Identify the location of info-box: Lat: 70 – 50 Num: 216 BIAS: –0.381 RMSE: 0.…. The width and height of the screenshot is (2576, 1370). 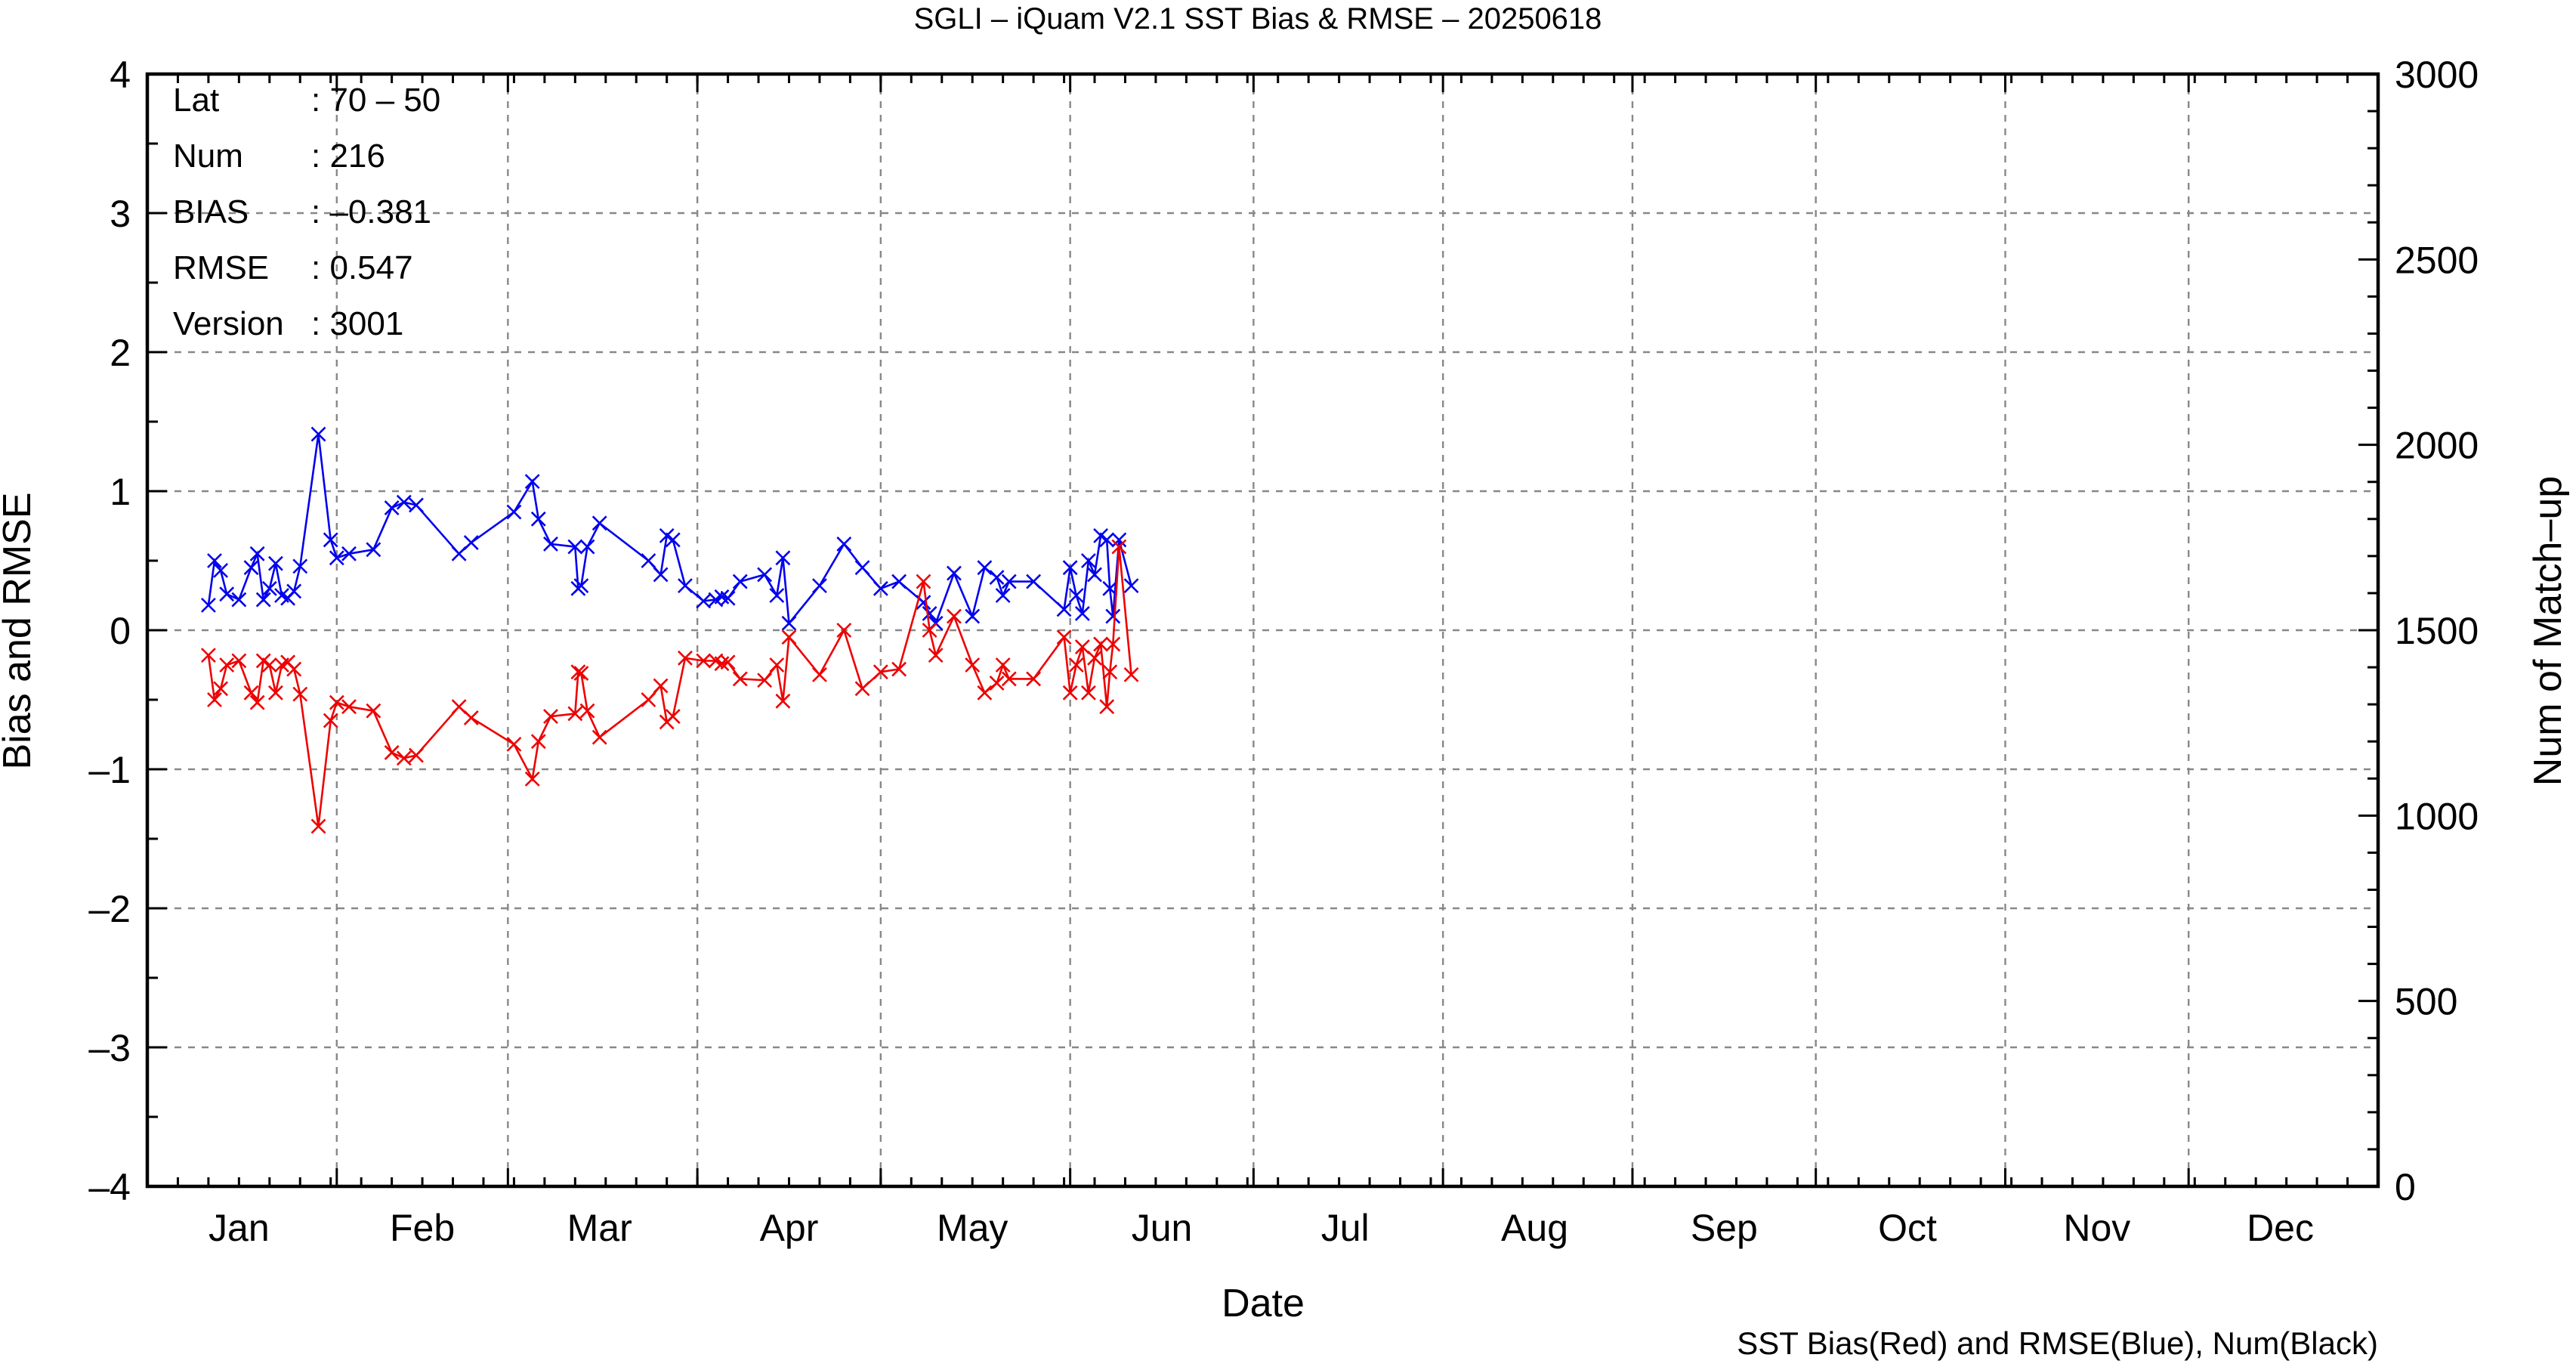
(306, 212).